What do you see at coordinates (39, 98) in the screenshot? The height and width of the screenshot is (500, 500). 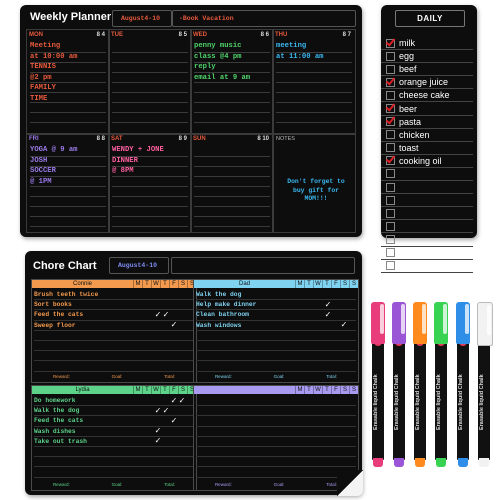 I see `day-entry: TIME` at bounding box center [39, 98].